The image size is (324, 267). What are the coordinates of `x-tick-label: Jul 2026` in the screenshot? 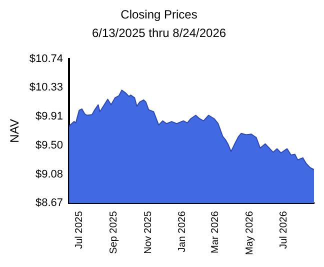 It's located at (284, 229).